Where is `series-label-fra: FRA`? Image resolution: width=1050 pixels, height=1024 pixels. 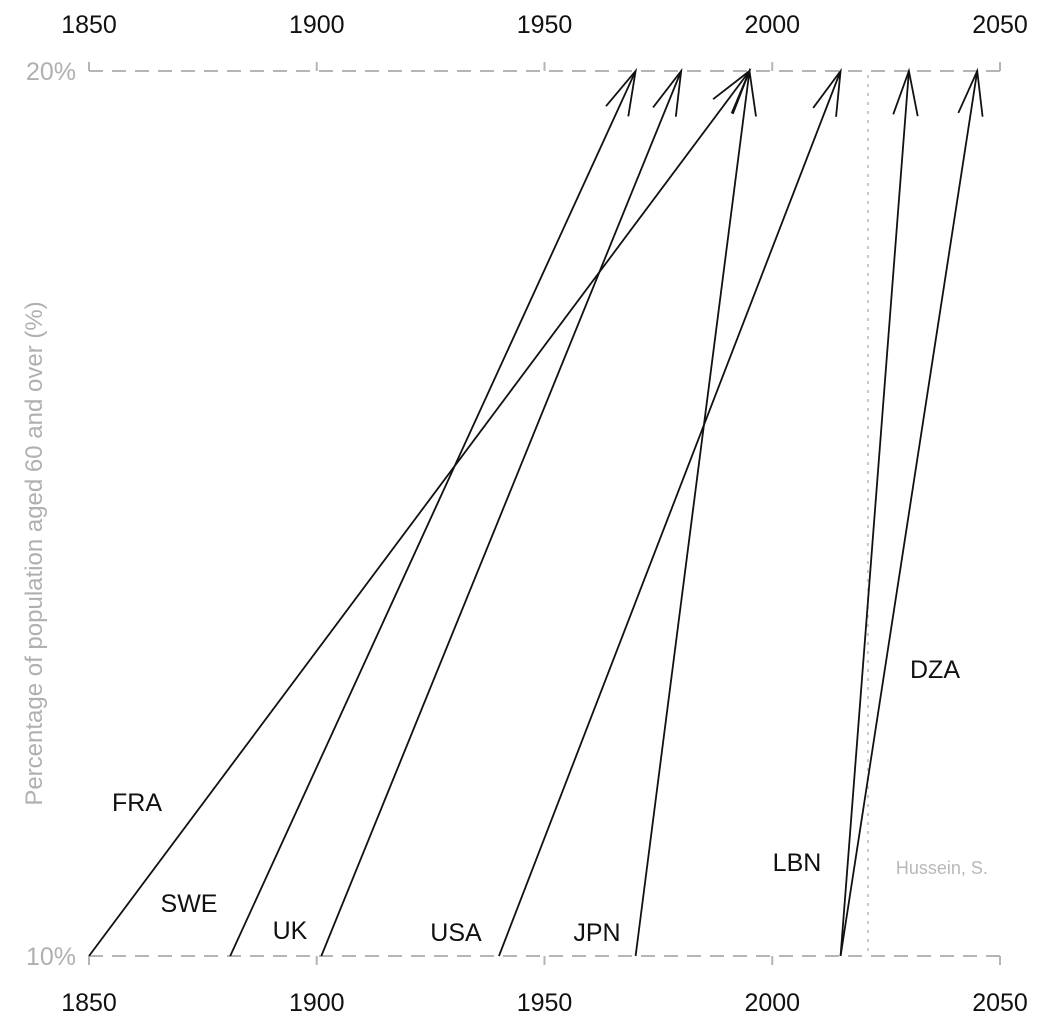
series-label-fra: FRA is located at coordinates (137, 803).